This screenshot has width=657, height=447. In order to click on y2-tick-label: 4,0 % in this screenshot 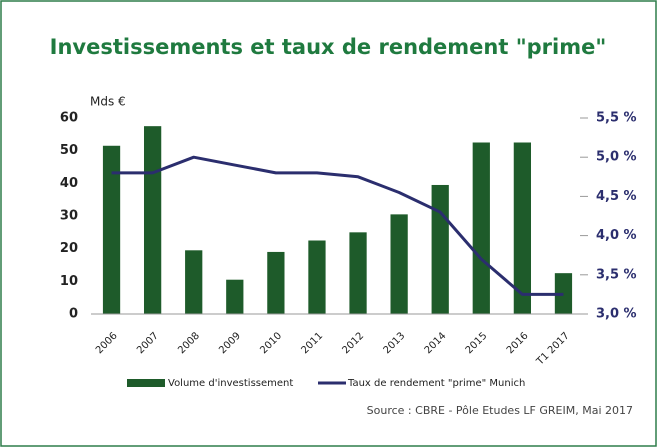, I will do `click(616, 235)`.